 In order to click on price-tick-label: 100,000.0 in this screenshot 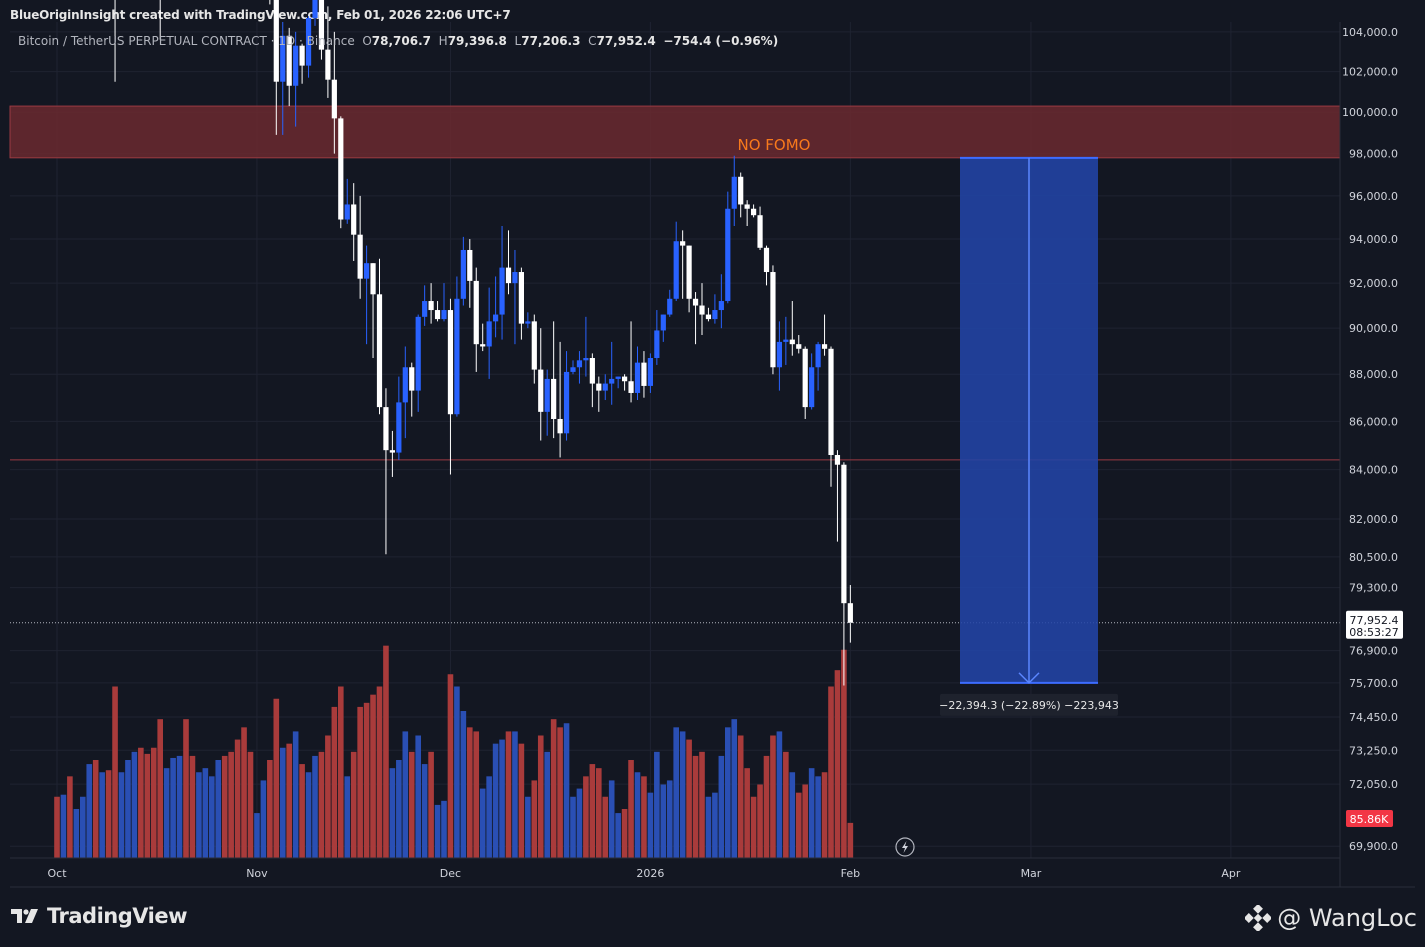, I will do `click(1370, 112)`.